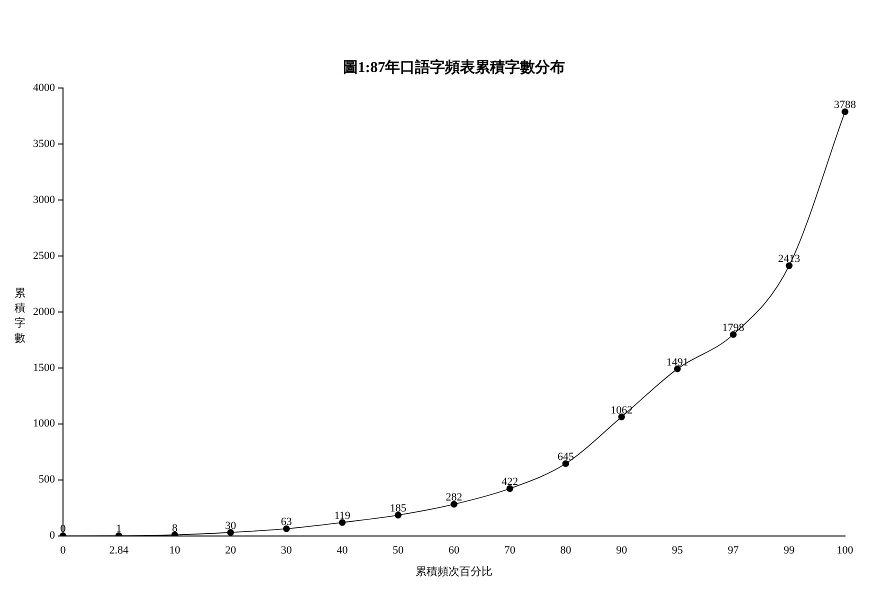  What do you see at coordinates (44, 424) in the screenshot?
I see `y-tick-label: 1000` at bounding box center [44, 424].